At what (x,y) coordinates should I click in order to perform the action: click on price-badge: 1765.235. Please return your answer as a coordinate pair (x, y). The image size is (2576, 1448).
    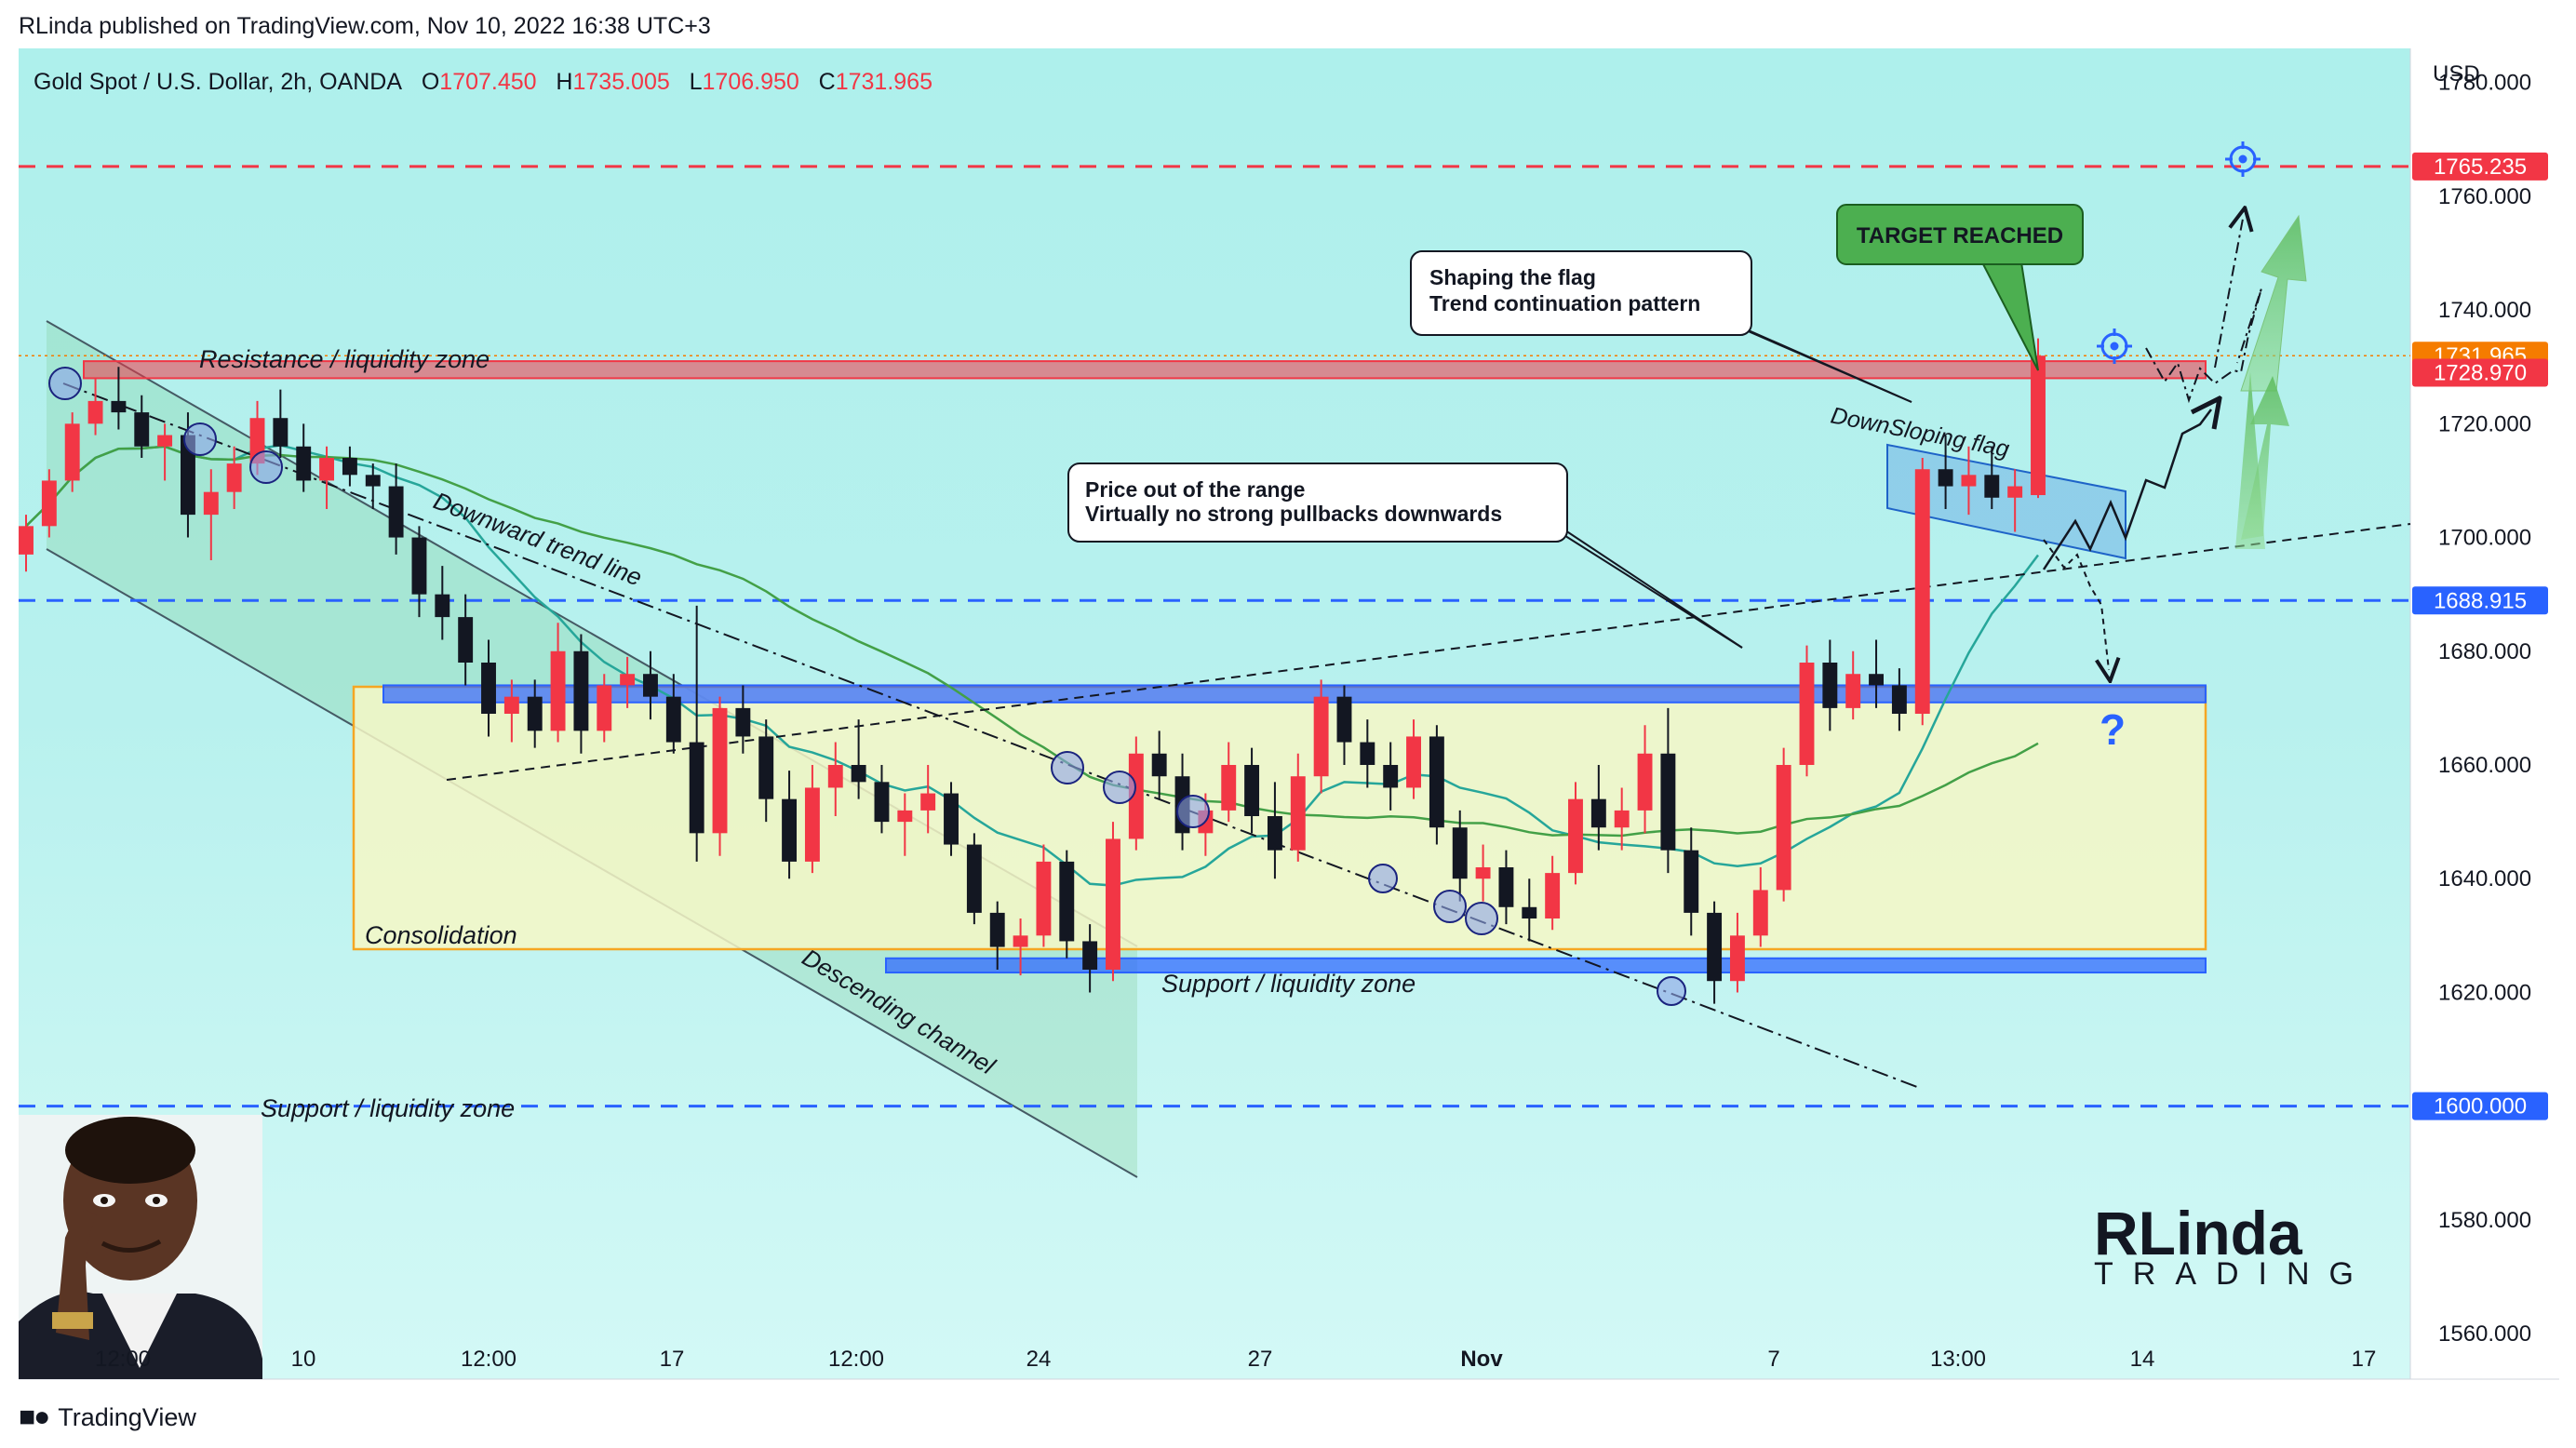
    Looking at the image, I should click on (2480, 167).